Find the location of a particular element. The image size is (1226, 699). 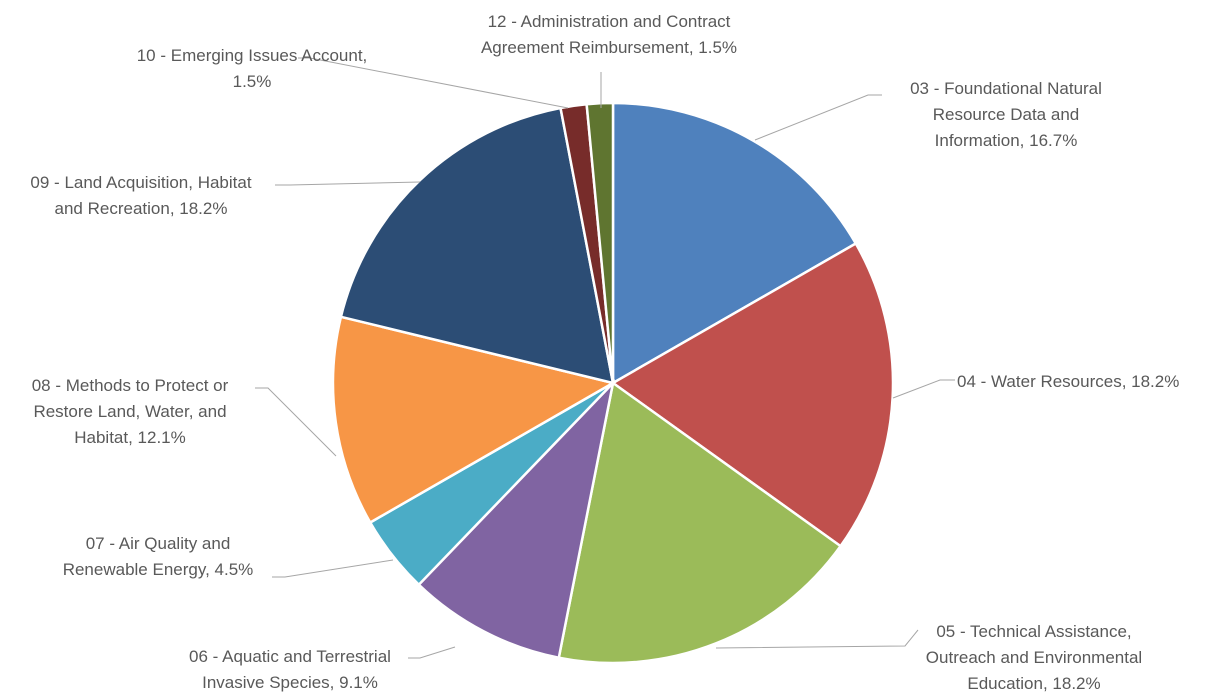

data-label-line: Agreement Reimbursement, 1.5% is located at coordinates (609, 47).